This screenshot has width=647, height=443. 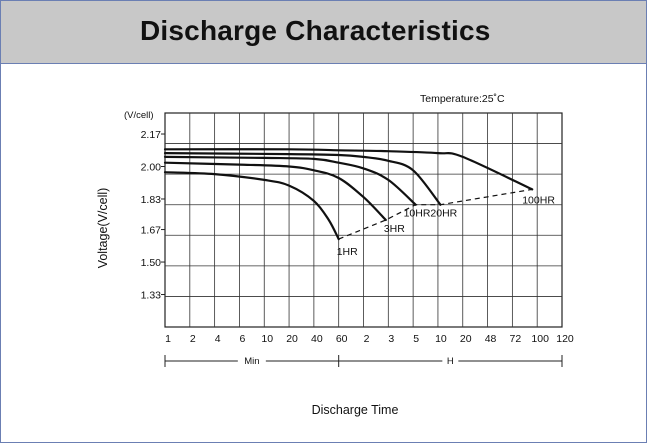 I want to click on page-title: Discharge Characteristics, so click(x=315, y=30).